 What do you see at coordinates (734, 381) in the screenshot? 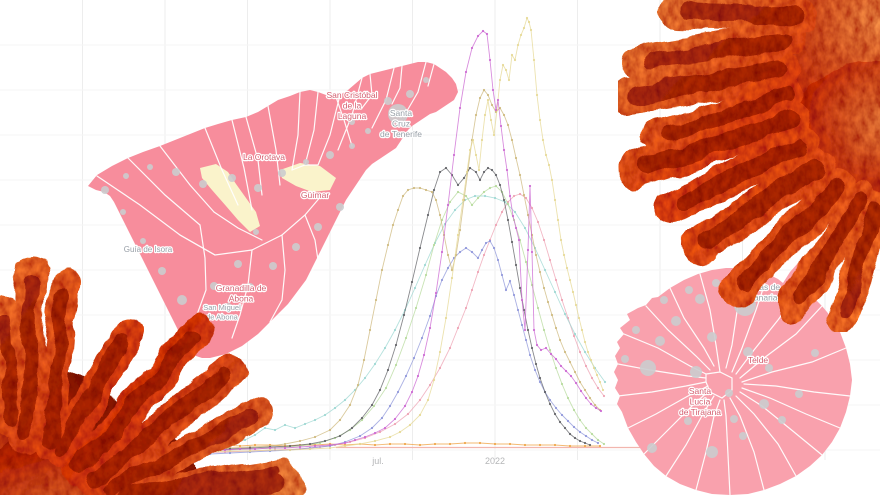
I see `gran-canaria-municipality-borders` at bounding box center [734, 381].